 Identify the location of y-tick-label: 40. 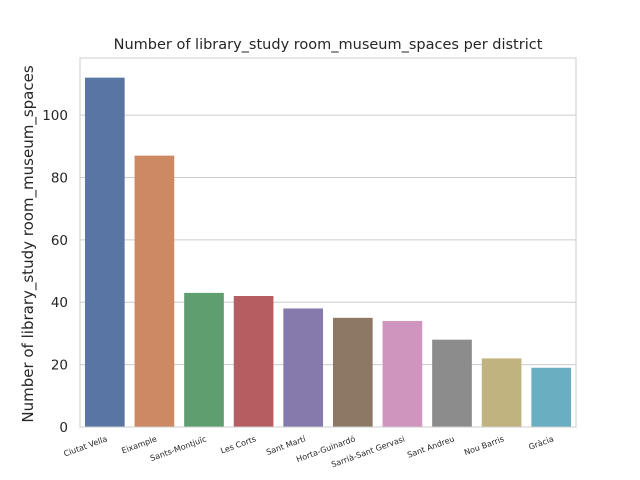
(59, 303).